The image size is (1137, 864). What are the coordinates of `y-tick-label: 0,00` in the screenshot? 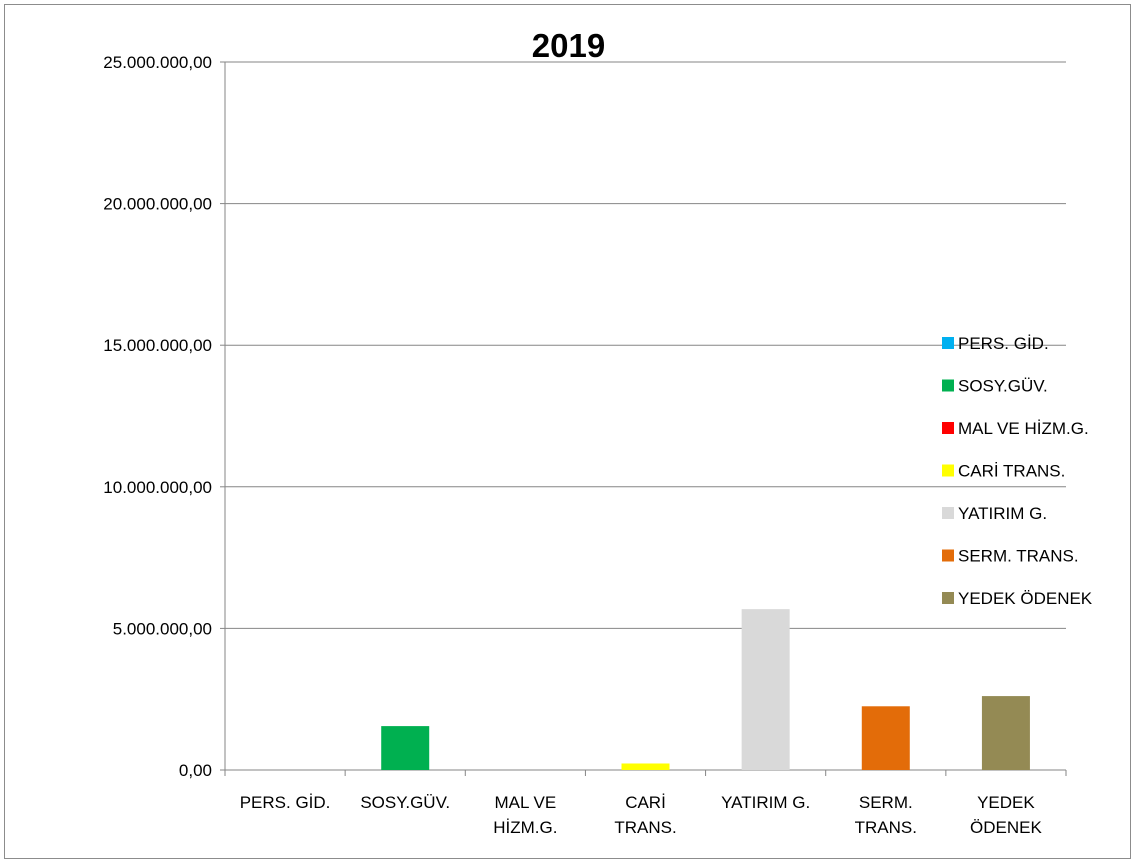 It's located at (195, 770).